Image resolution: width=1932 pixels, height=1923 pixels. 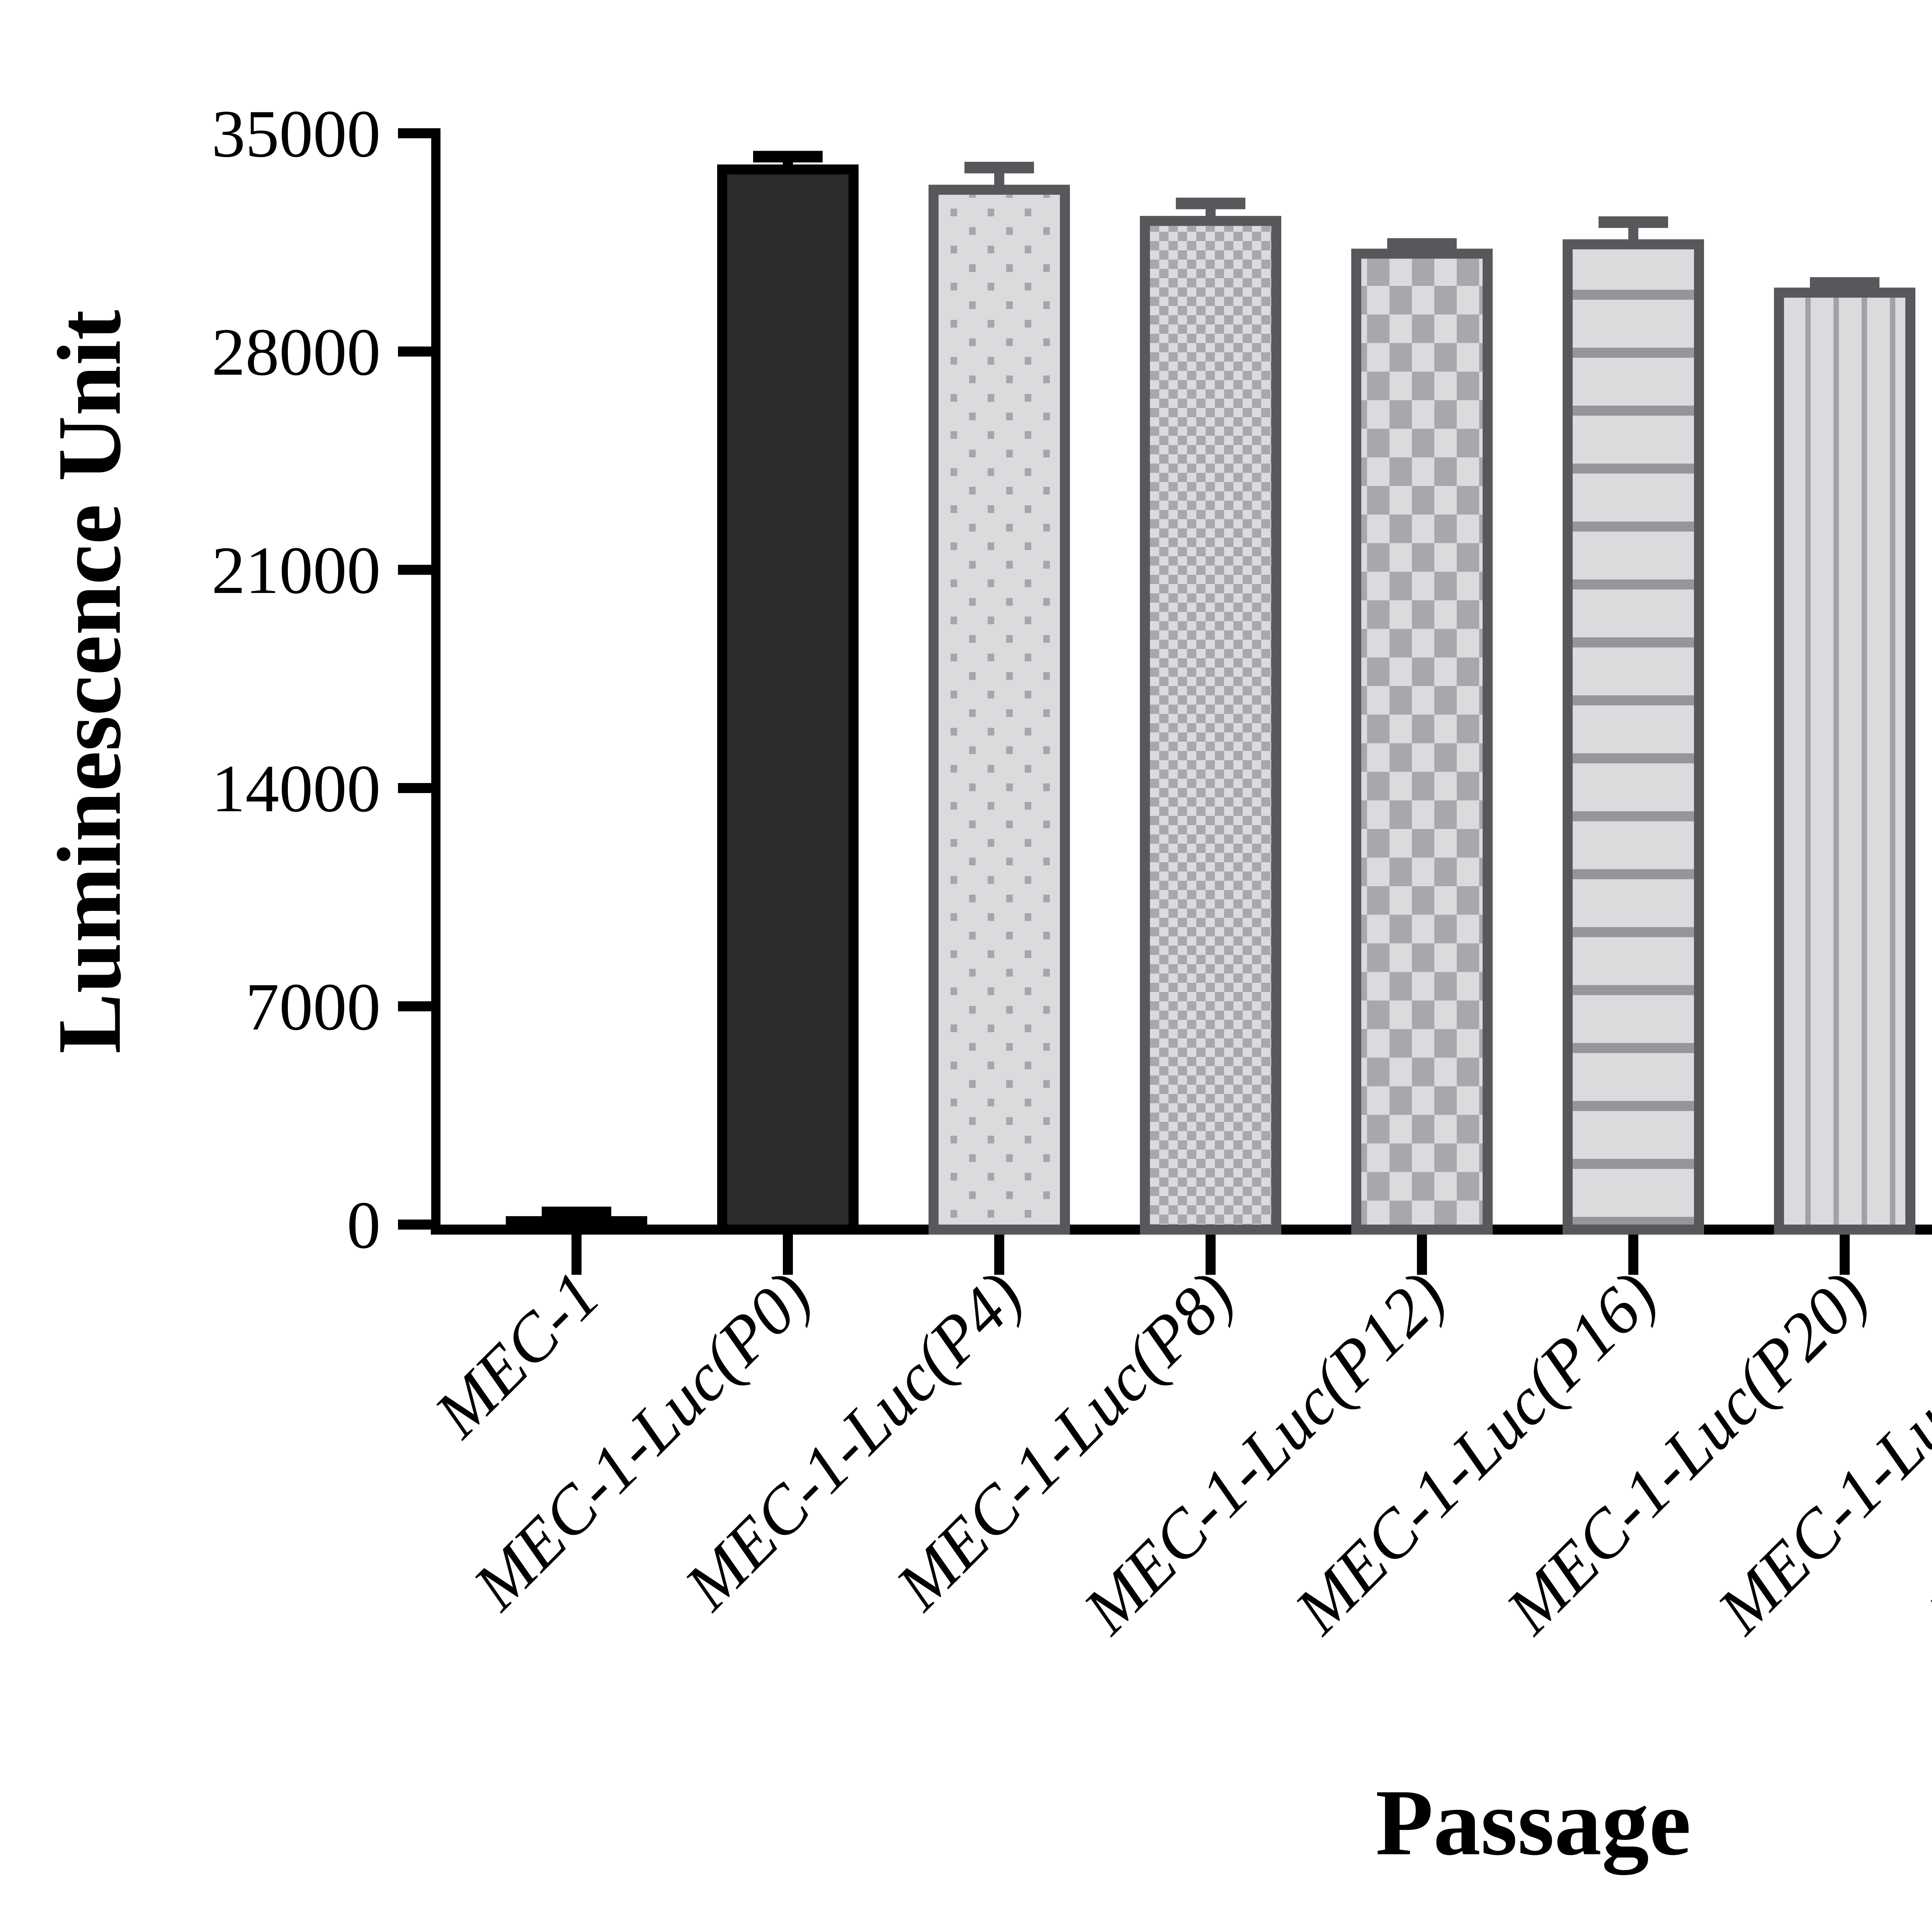 What do you see at coordinates (517, 1354) in the screenshot?
I see `x-category-label: MEC-1` at bounding box center [517, 1354].